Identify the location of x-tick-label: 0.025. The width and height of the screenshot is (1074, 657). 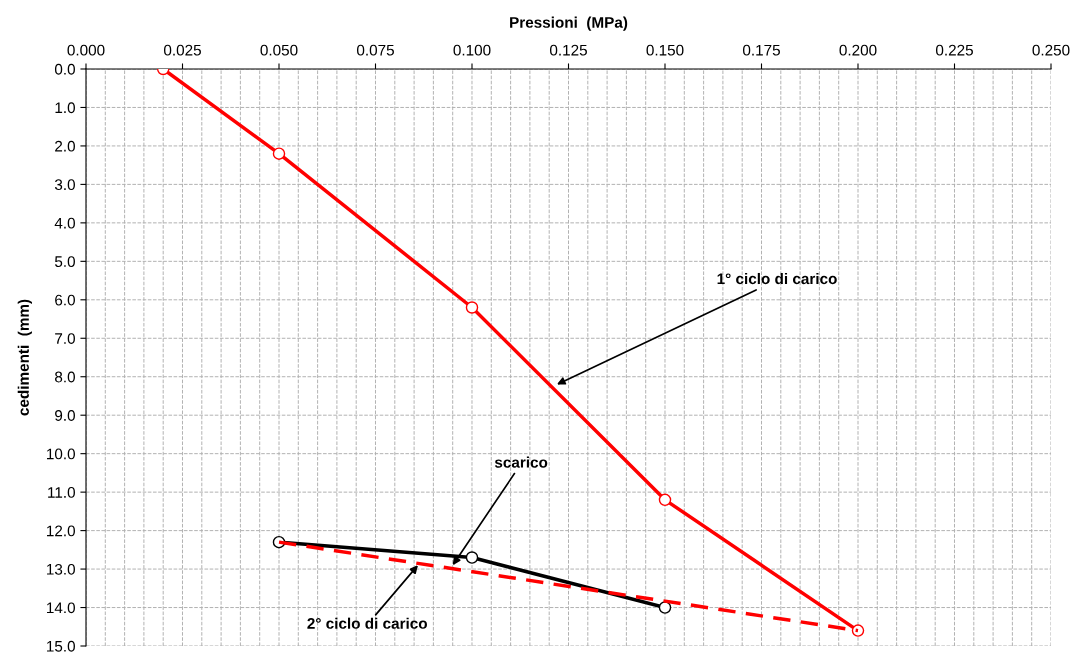
(182, 50).